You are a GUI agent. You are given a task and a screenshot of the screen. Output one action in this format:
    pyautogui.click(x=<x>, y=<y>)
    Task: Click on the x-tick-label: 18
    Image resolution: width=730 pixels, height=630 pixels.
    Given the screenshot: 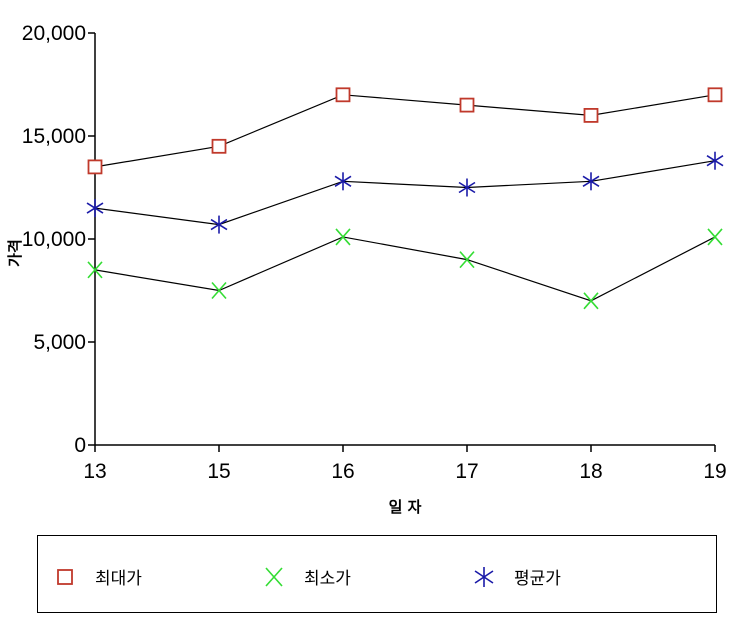 What is the action you would take?
    pyautogui.click(x=590, y=471)
    